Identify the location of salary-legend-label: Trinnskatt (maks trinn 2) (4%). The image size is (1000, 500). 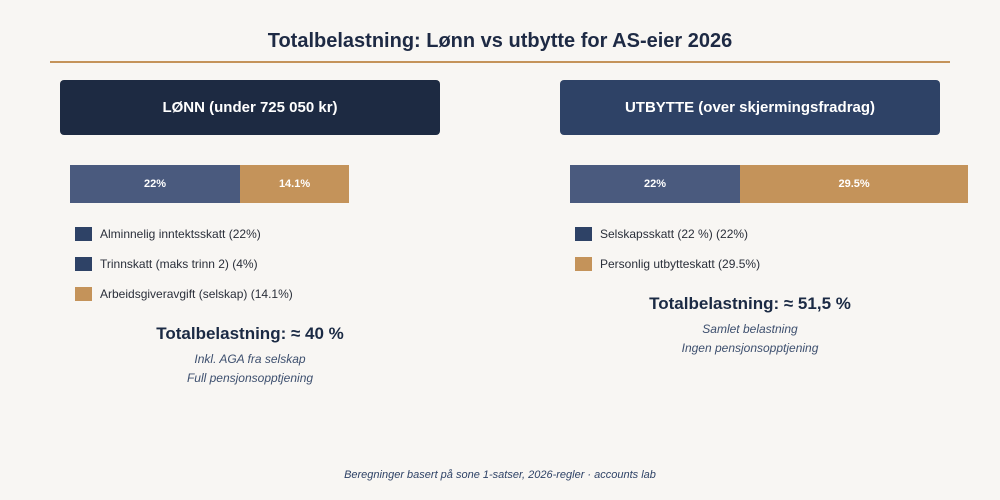
(179, 264).